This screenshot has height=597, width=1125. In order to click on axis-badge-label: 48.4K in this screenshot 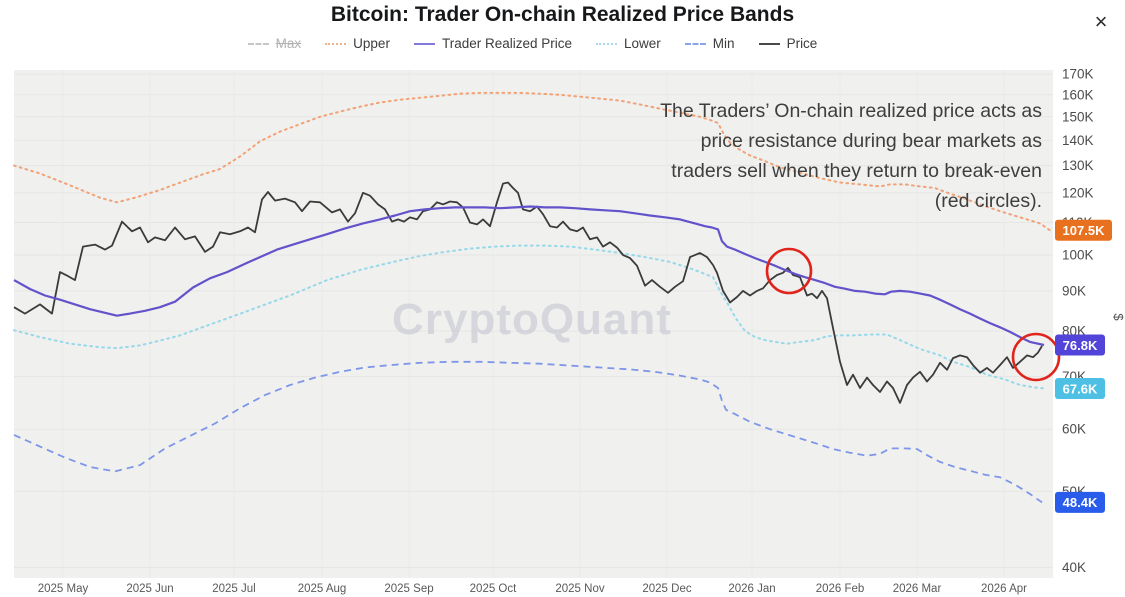, I will do `click(1080, 502)`.